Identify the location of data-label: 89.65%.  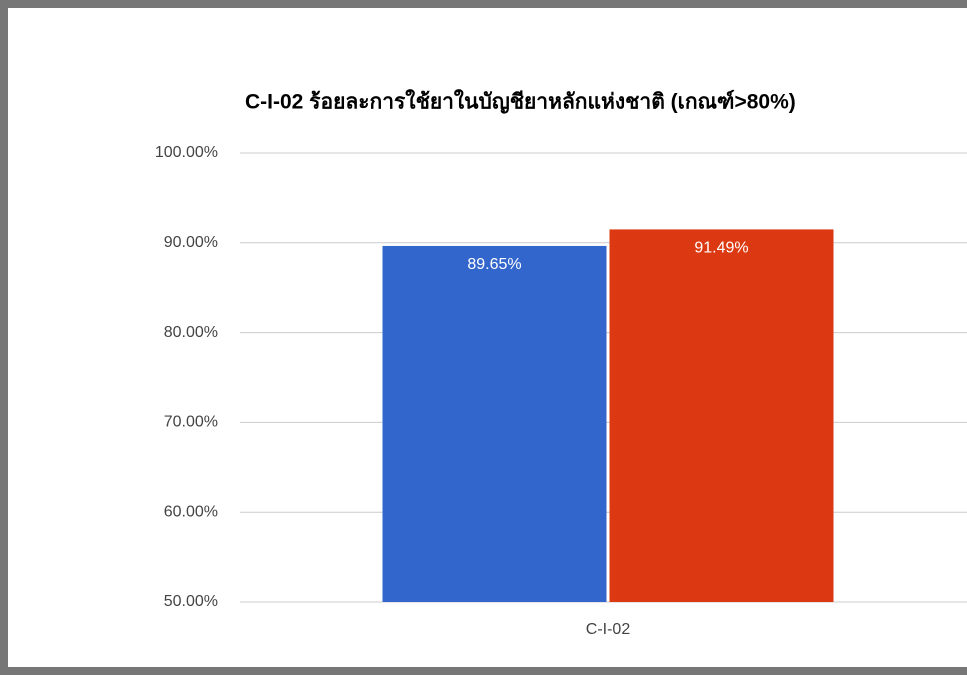
(494, 264).